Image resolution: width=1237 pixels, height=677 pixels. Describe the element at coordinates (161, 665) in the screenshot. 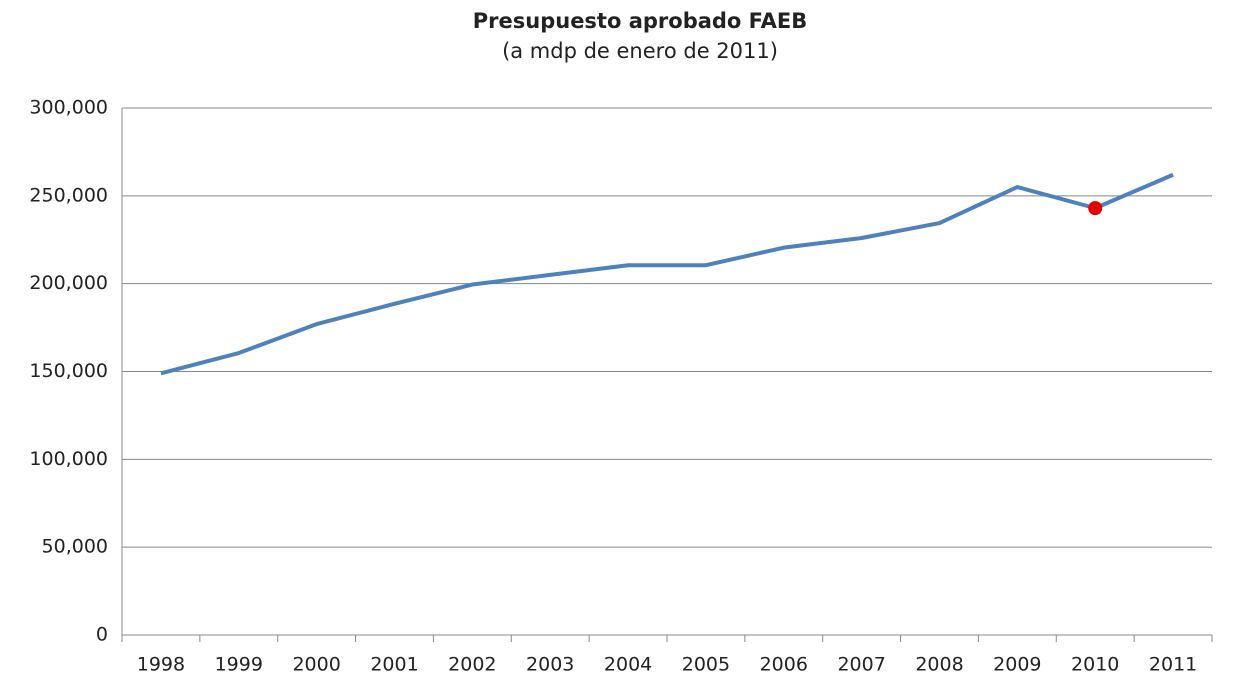

I see `x-tick-label: 1998` at that location.